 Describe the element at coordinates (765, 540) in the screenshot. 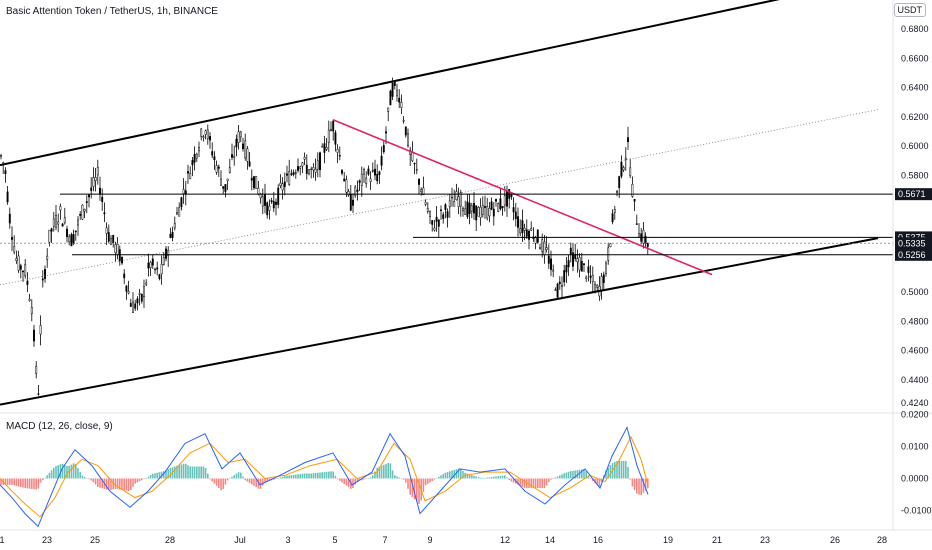

I see `time-tick-label: 23` at that location.